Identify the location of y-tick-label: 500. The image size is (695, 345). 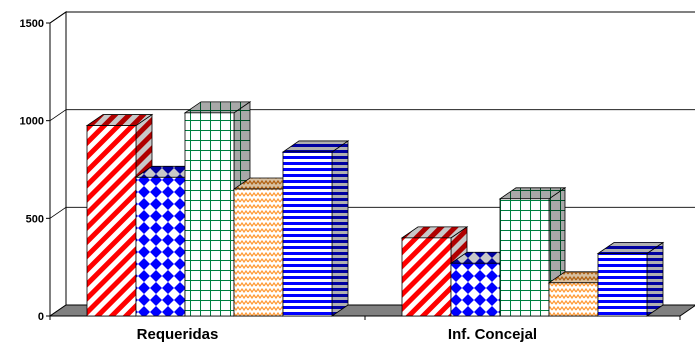
(35, 219).